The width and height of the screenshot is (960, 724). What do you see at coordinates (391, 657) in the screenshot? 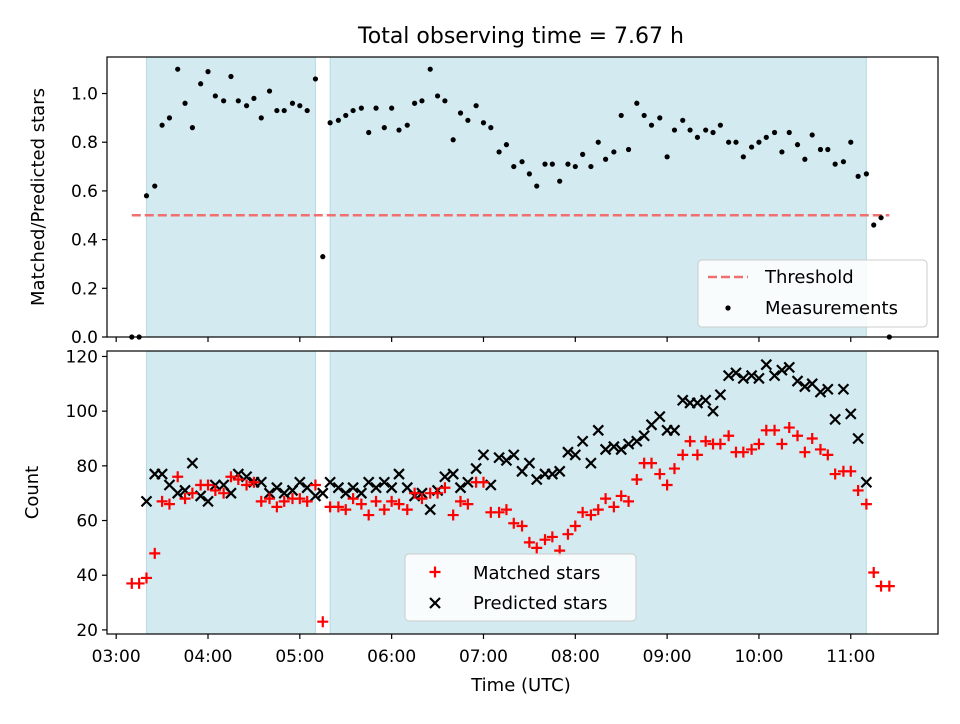
I see `x-tick-label: 06:00` at bounding box center [391, 657].